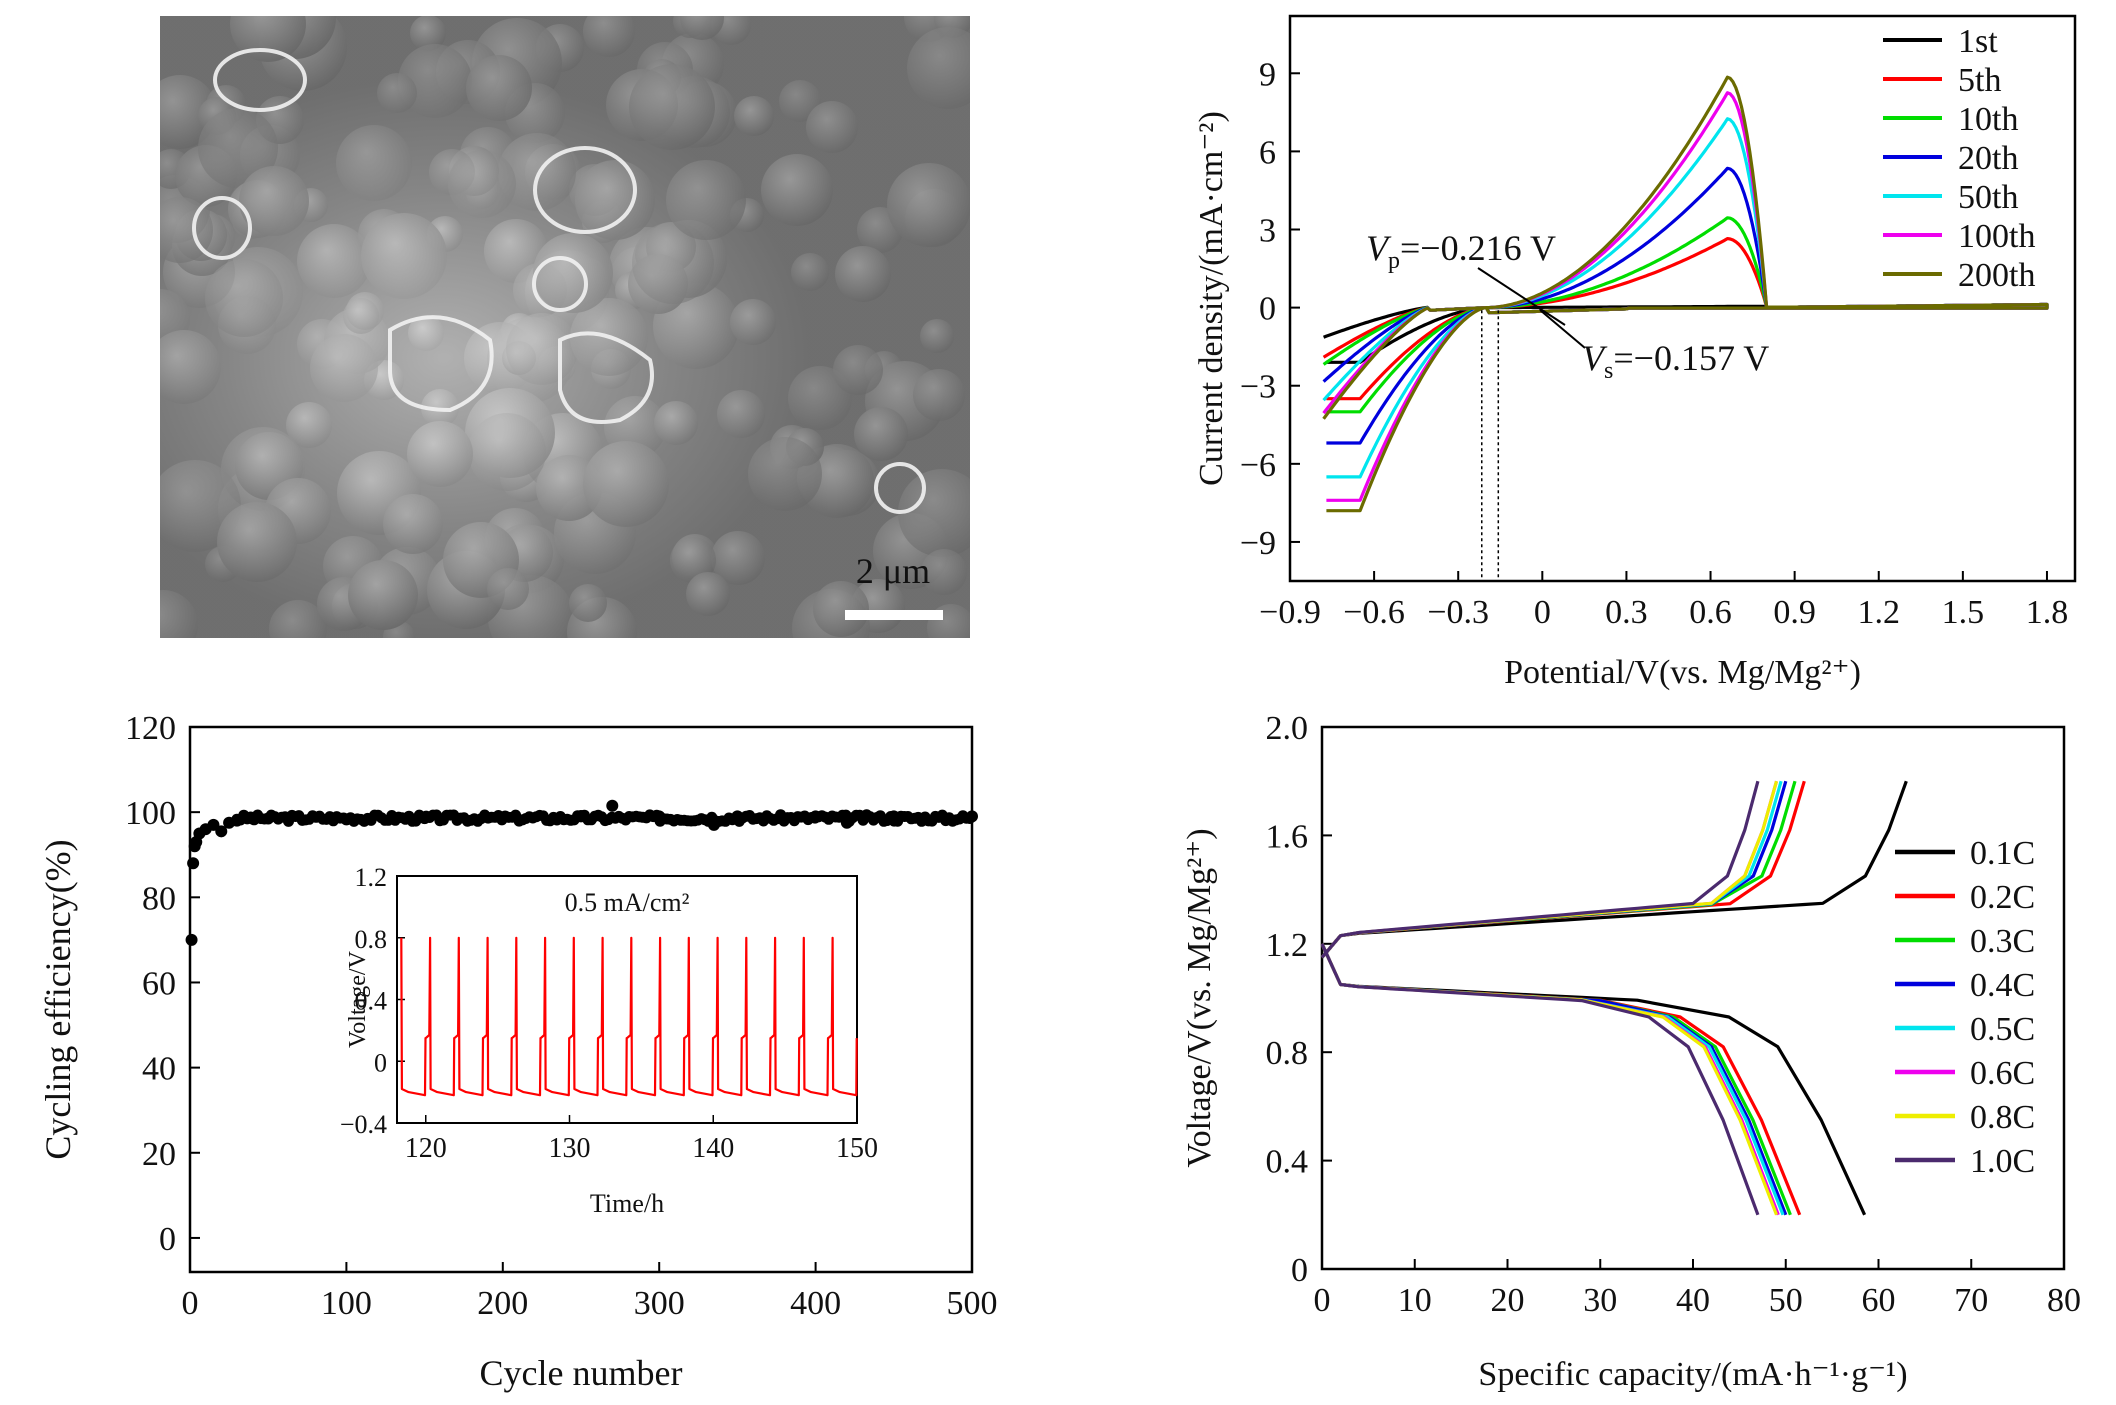 Image resolution: width=2116 pixels, height=1405 pixels. Describe the element at coordinates (1290, 612) in the screenshot. I see `cv-xtick-label: −0.9` at that location.